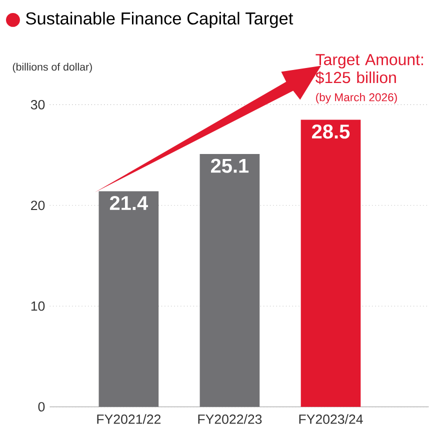  What do you see at coordinates (160, 20) in the screenshot?
I see `chart-title: Sustainable Finance Capital Target` at bounding box center [160, 20].